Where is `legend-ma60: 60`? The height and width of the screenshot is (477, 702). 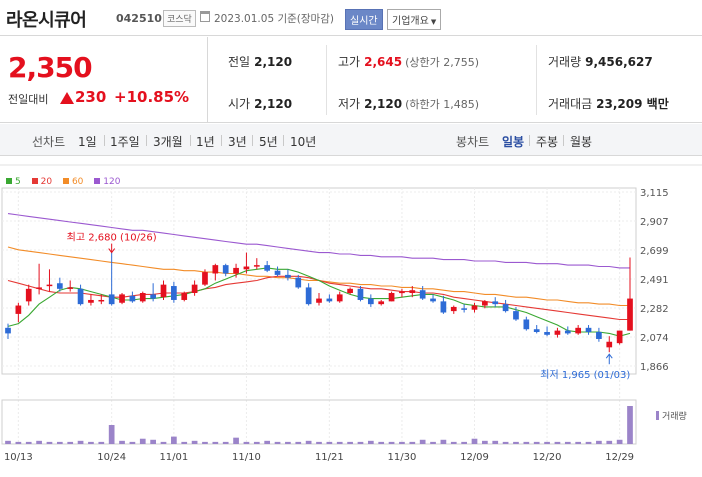 legend-ma60: 60 is located at coordinates (72, 182).